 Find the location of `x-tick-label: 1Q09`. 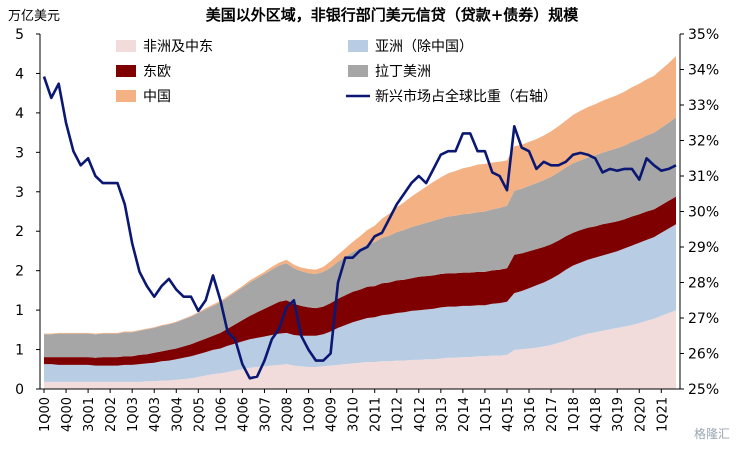

x-tick-label: 1Q09 is located at coordinates (310, 414).